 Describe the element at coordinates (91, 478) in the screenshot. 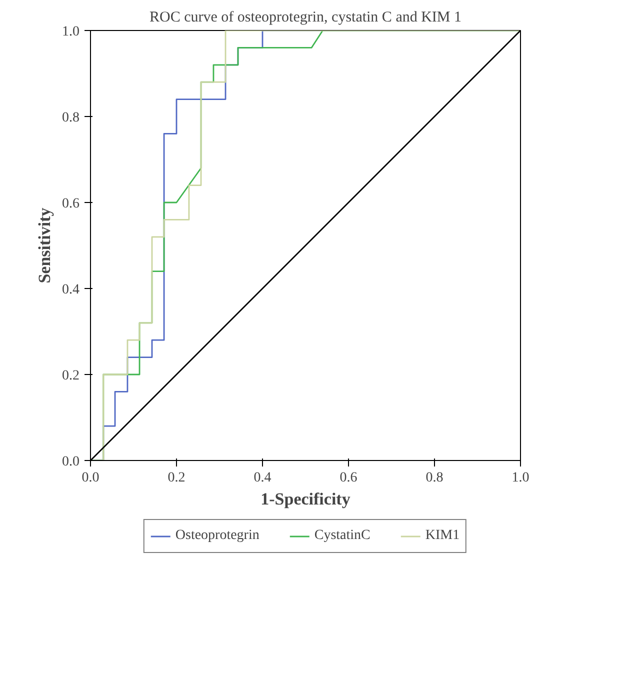

I see `x-tick-label: 0.0` at that location.